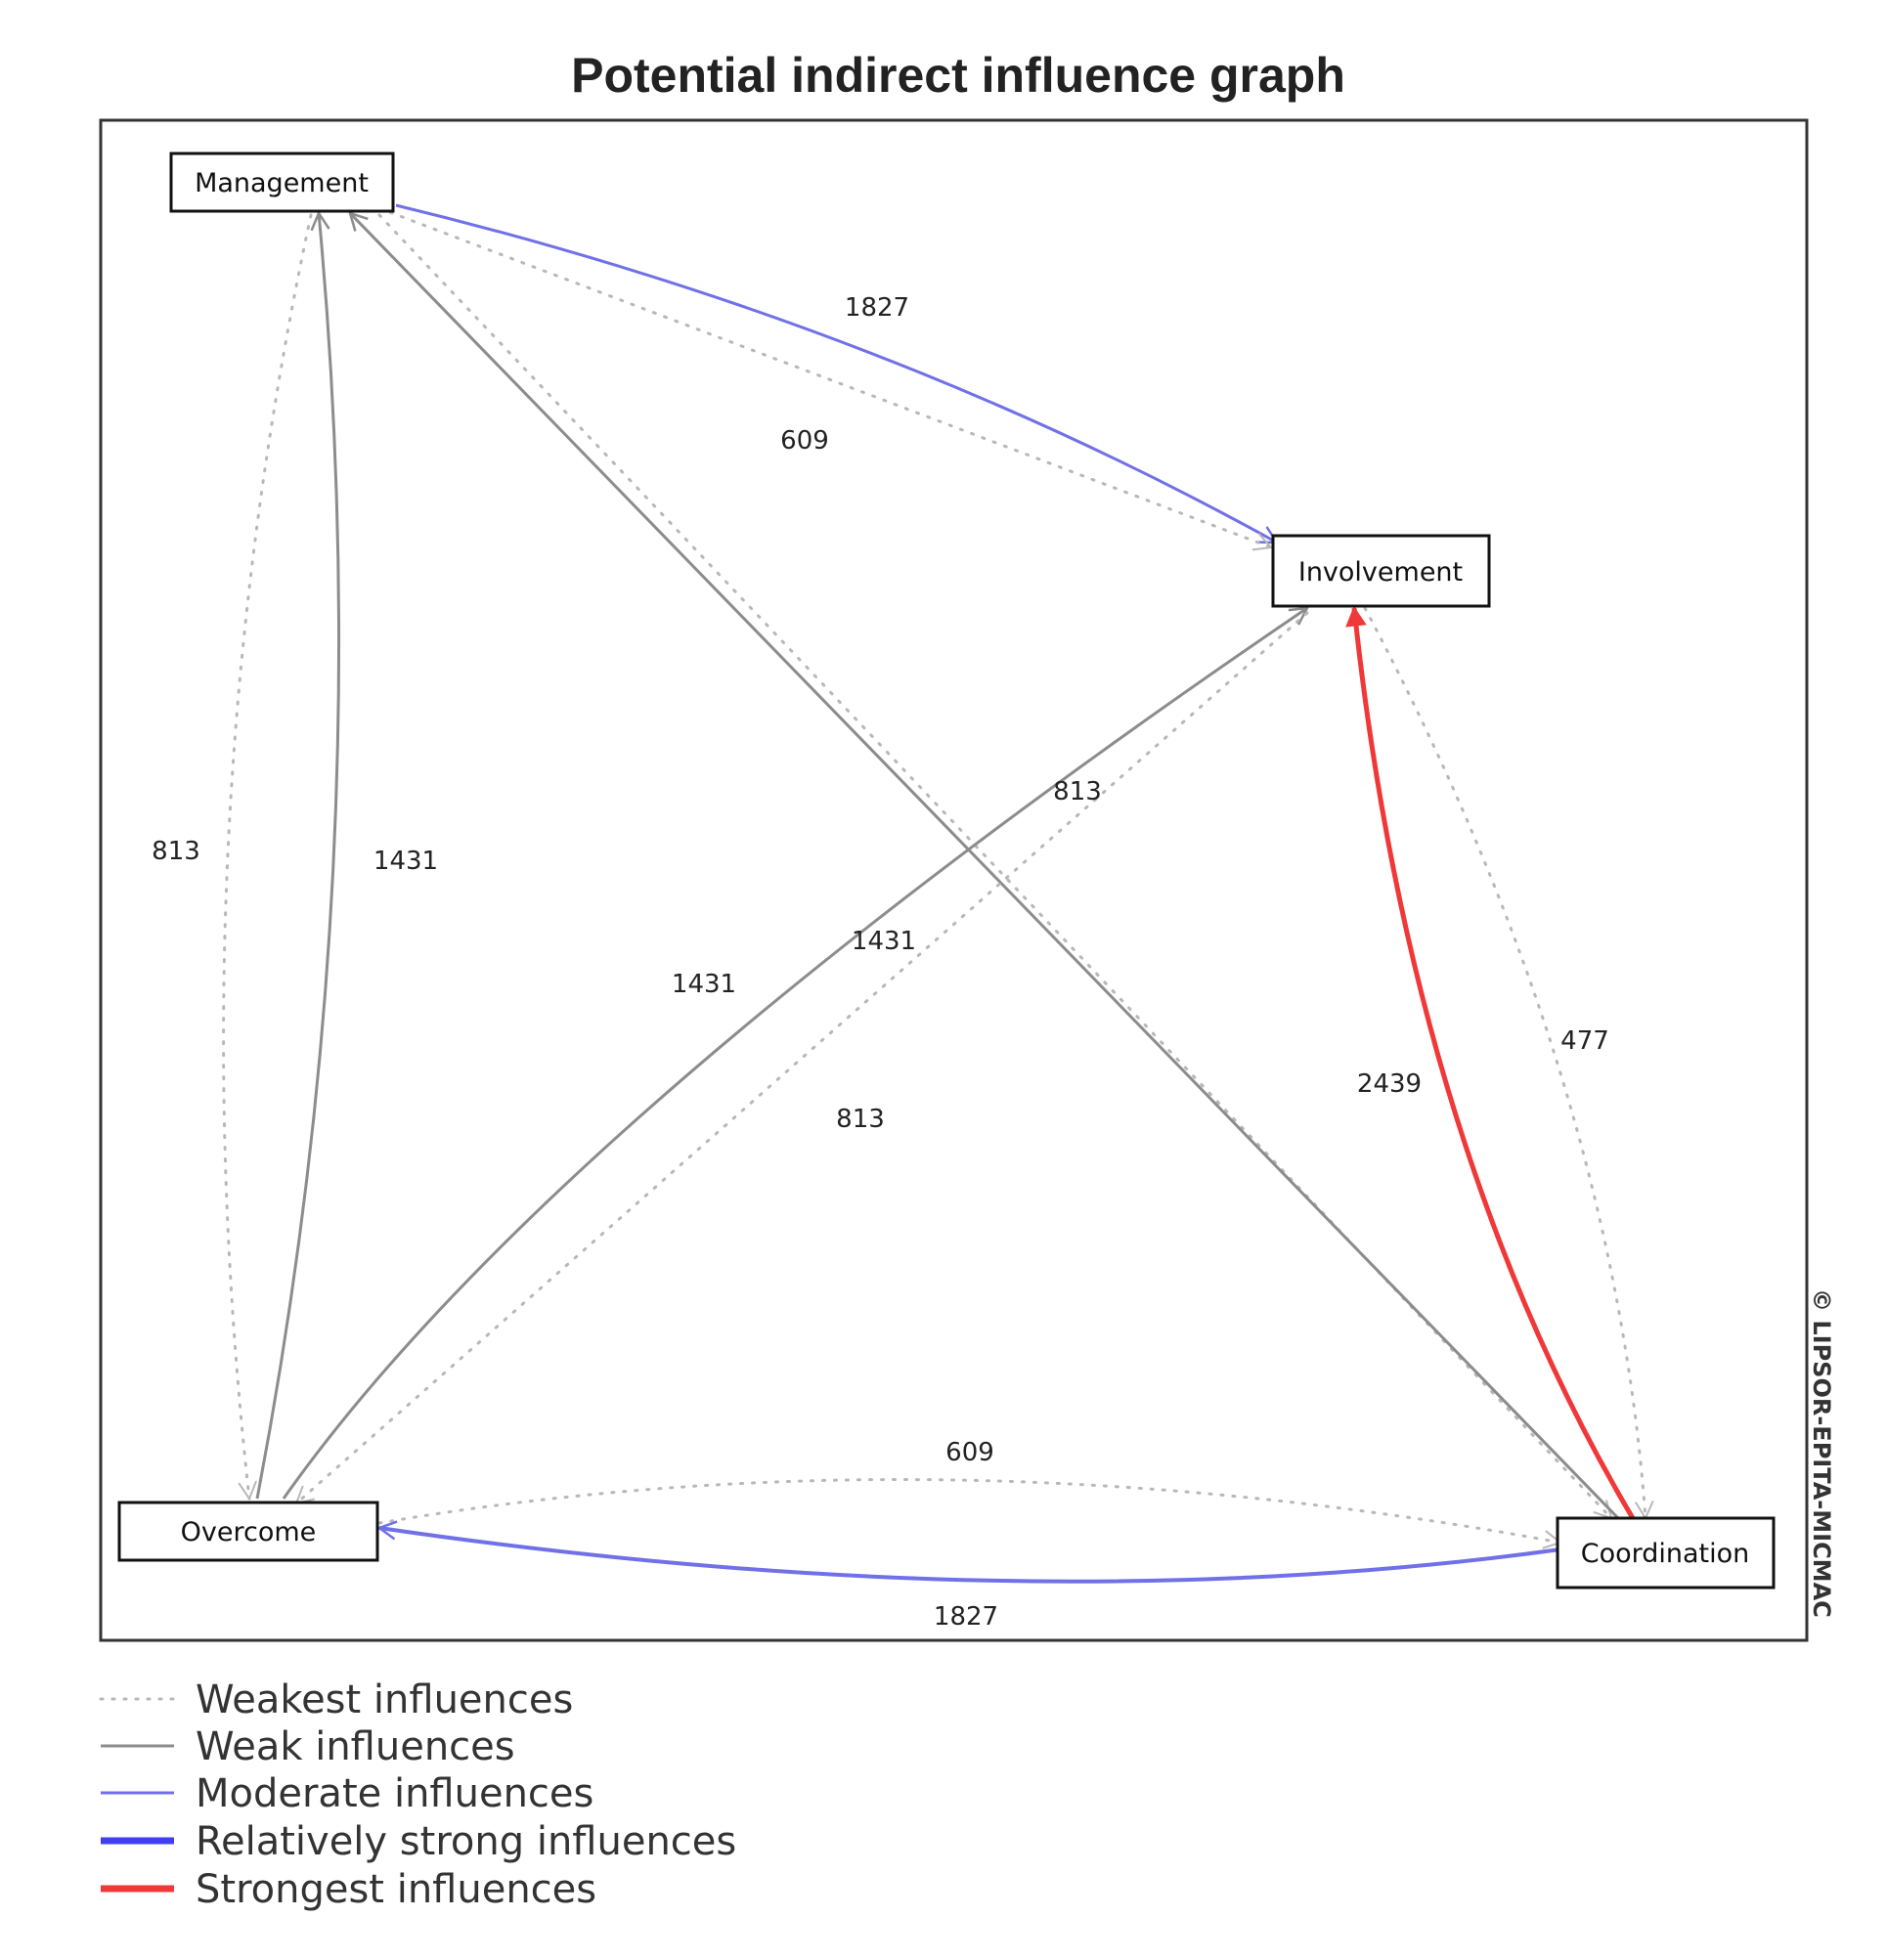 This screenshot has height=1960, width=1887. What do you see at coordinates (958, 75) in the screenshot?
I see `graph-title: Potential indirect influence graph` at bounding box center [958, 75].